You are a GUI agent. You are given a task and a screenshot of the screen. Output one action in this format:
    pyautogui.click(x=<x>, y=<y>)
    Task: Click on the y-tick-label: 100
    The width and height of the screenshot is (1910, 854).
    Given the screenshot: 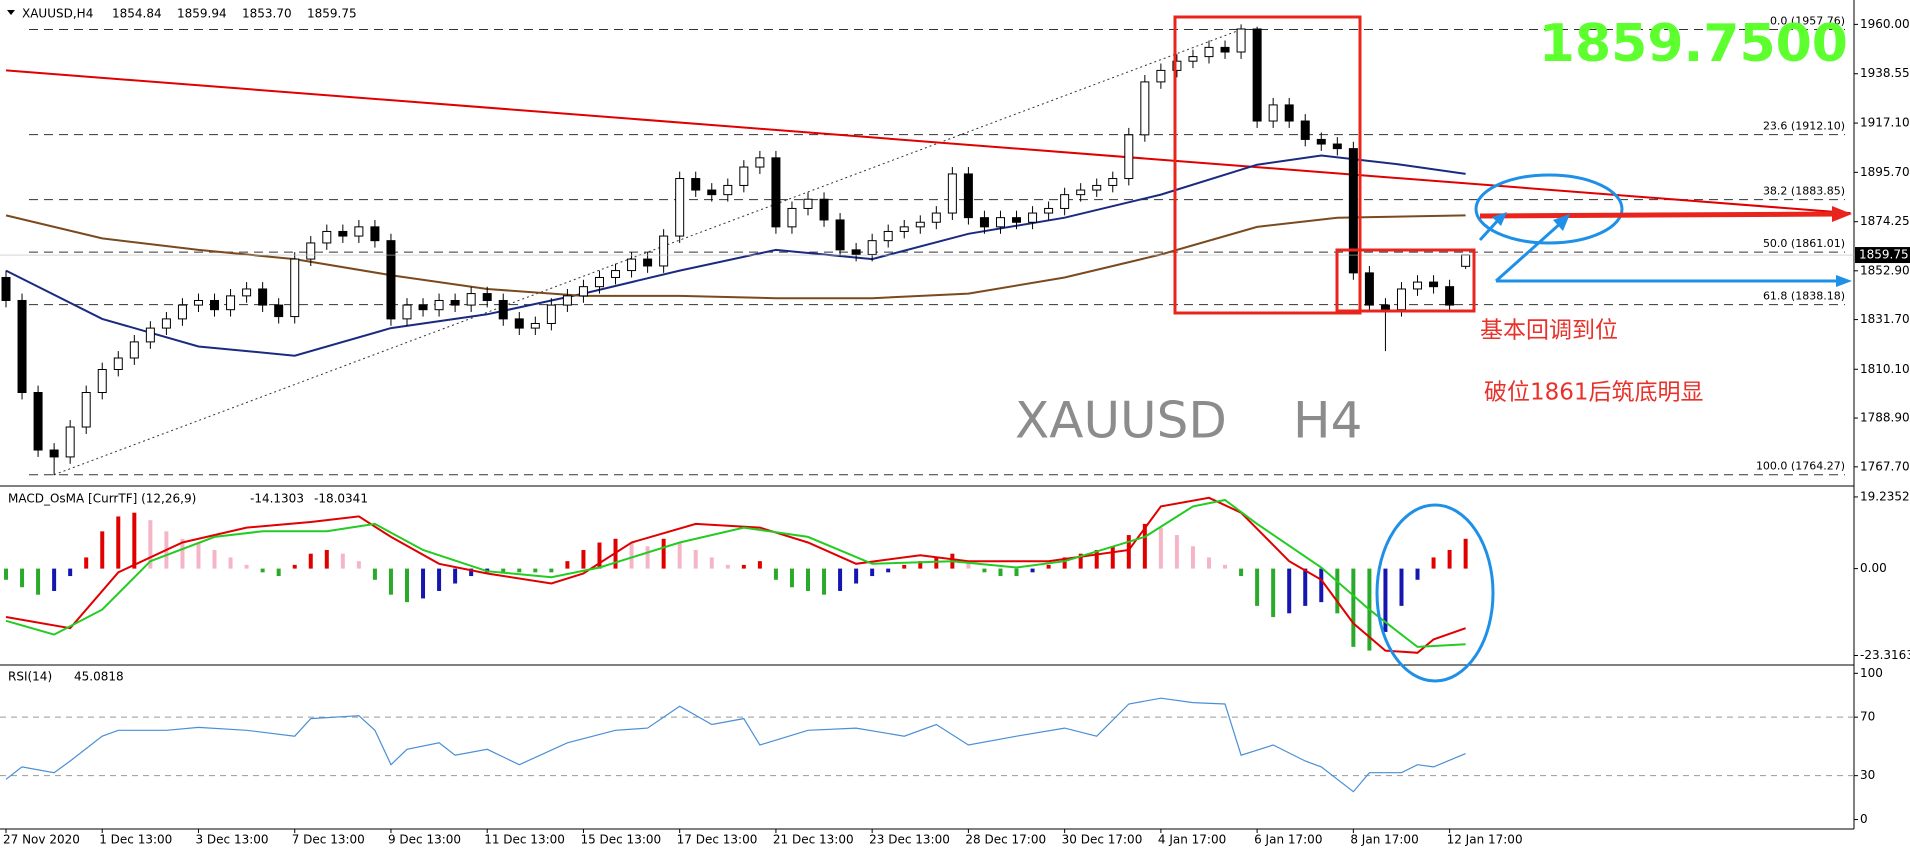 What is the action you would take?
    pyautogui.click(x=1871, y=673)
    